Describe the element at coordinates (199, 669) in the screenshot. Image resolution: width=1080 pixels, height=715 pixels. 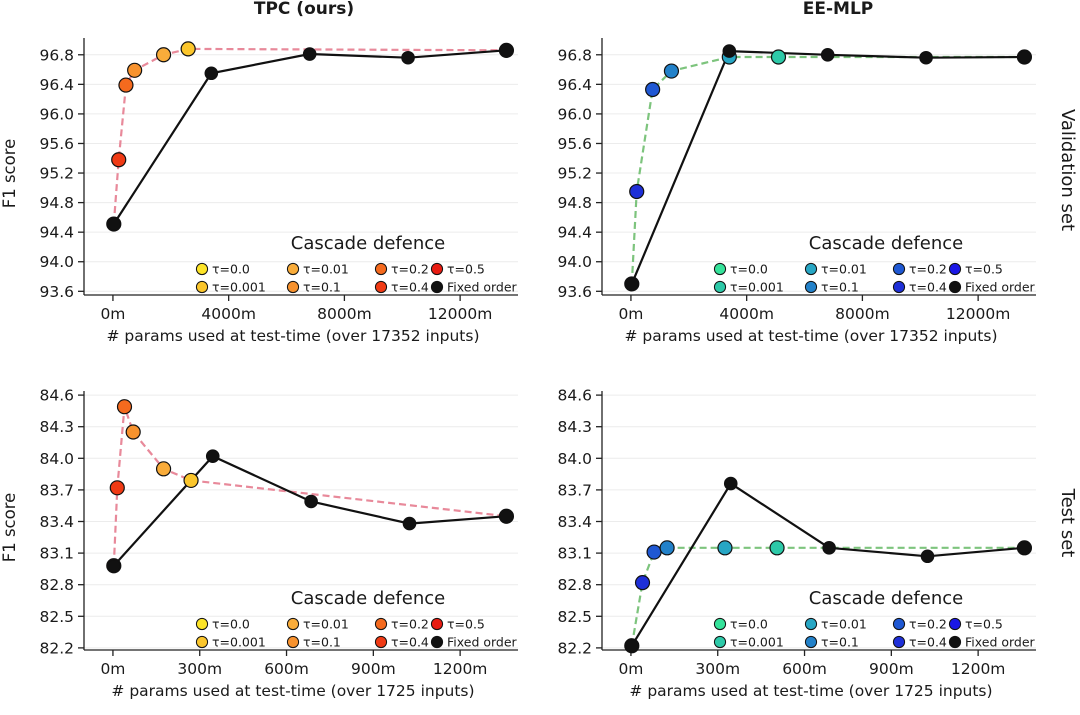
I see `x-tick-label: 300m` at that location.